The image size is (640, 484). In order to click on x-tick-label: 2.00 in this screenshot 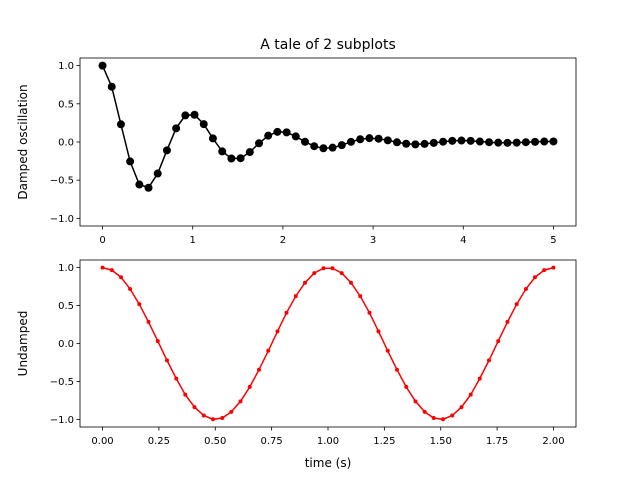, I will do `click(553, 441)`.